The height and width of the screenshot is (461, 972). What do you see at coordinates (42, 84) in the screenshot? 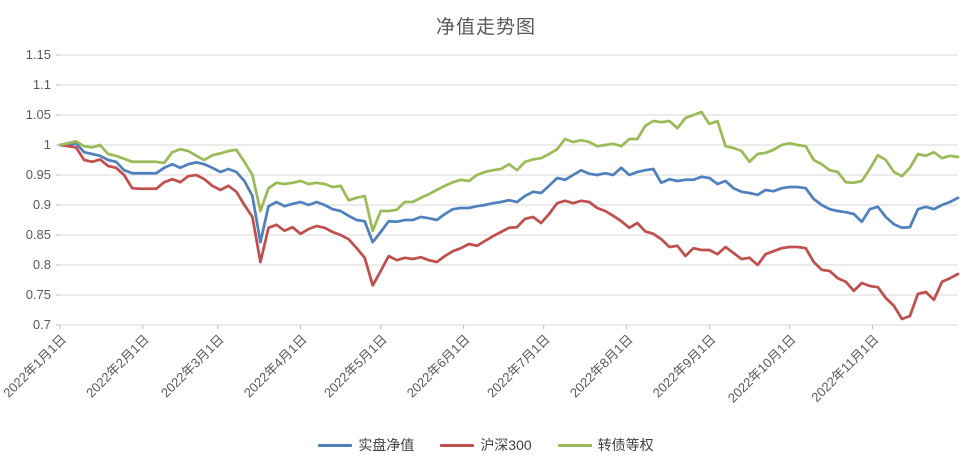
I see `y-tick-label: 1.1` at bounding box center [42, 84].